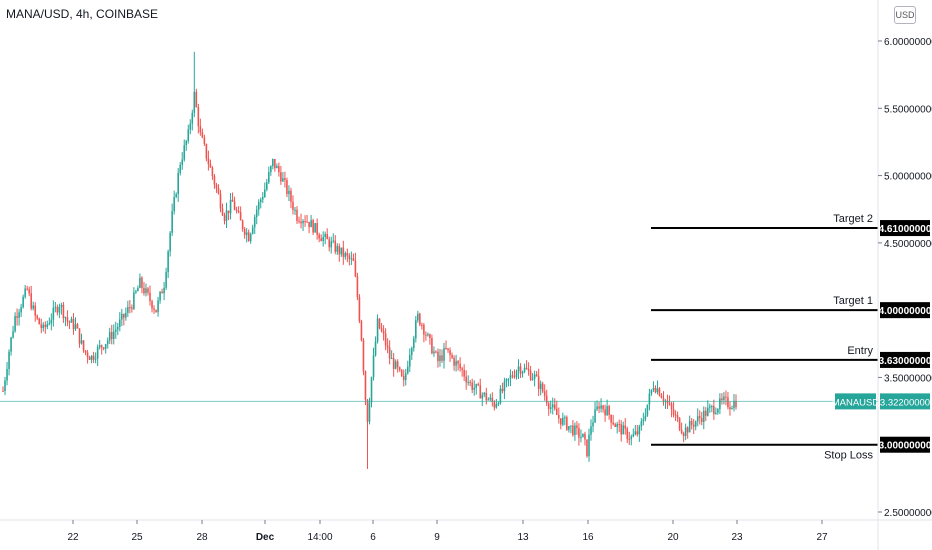 The height and width of the screenshot is (550, 932). I want to click on x-tick-label: 9, so click(437, 537).